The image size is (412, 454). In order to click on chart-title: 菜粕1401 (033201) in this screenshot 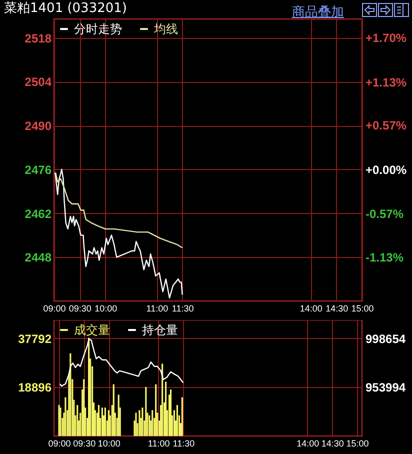, I will do `click(65, 8)`.